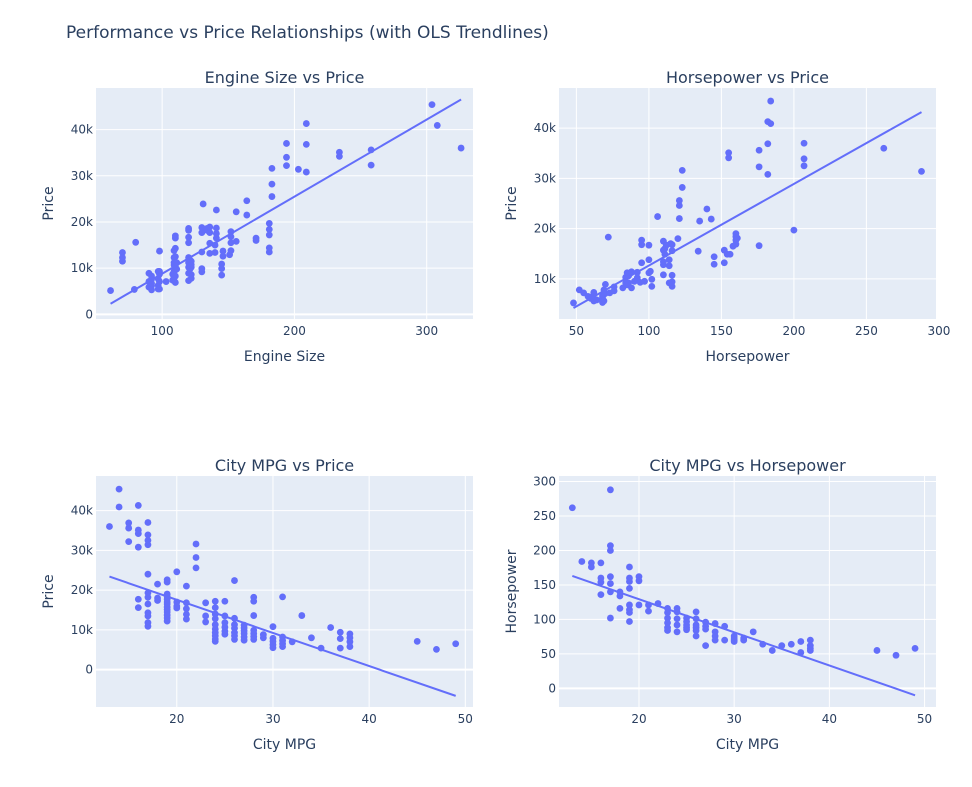 The image size is (972, 787). I want to click on x-tick-label: 30, so click(734, 719).